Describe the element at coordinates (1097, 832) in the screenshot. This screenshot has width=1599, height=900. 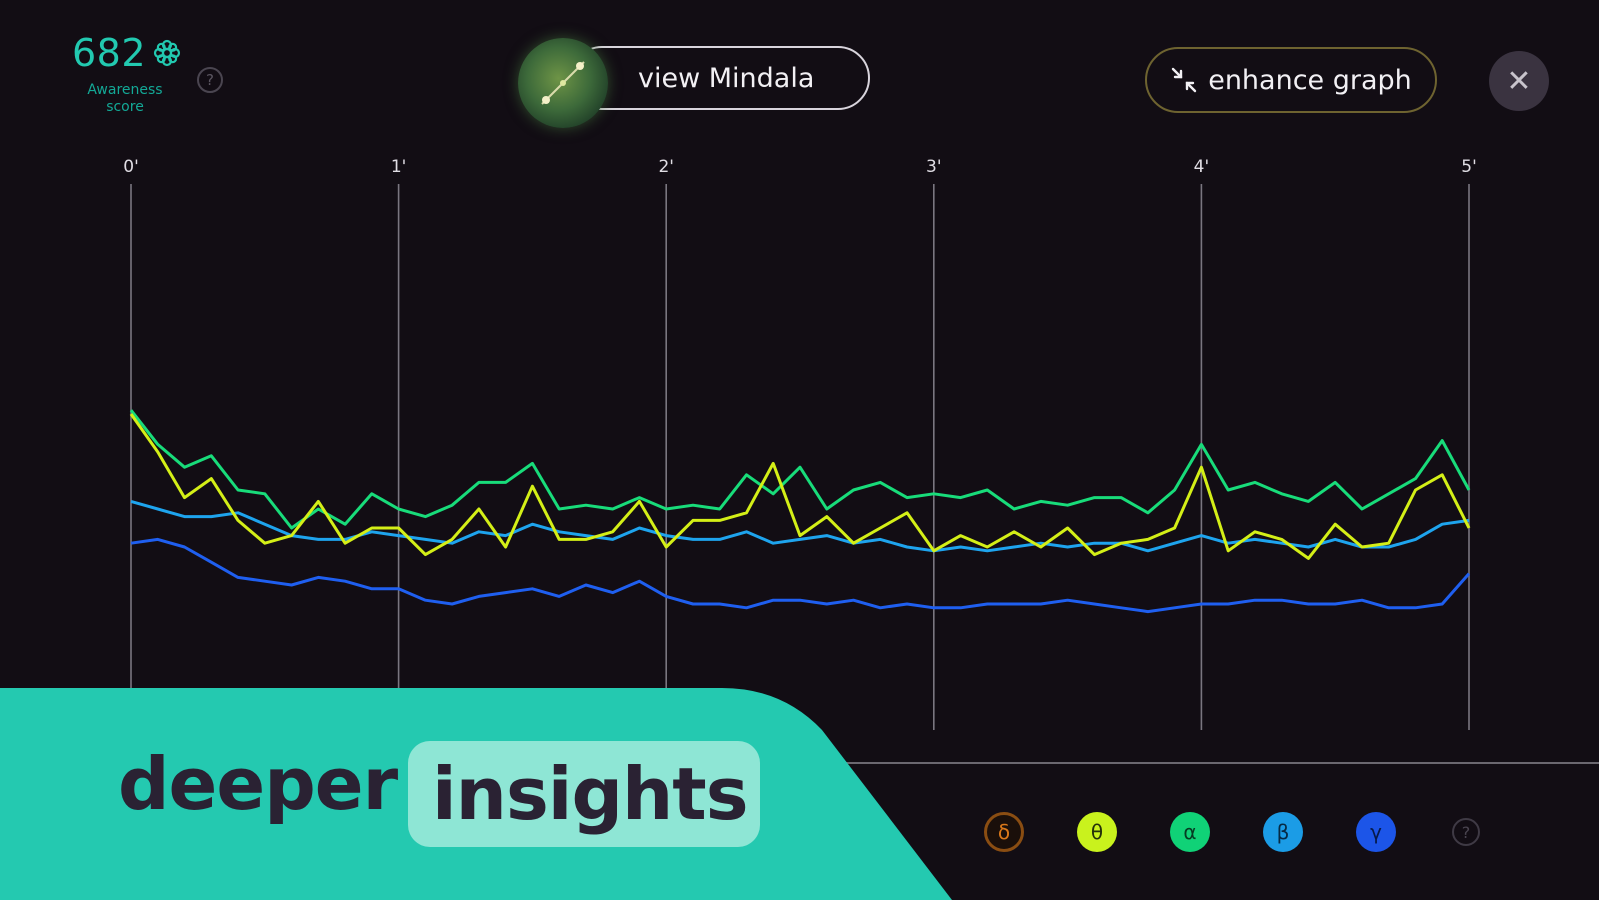
I see `theta-band-button: θ` at that location.